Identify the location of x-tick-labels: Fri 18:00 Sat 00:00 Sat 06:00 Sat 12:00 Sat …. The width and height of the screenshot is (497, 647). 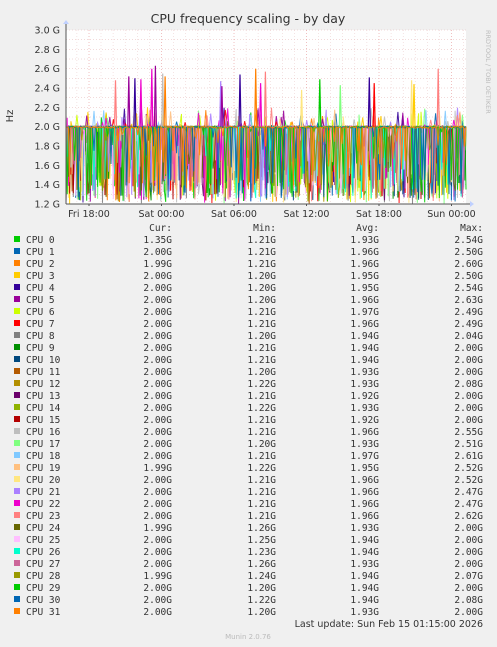
(272, 212).